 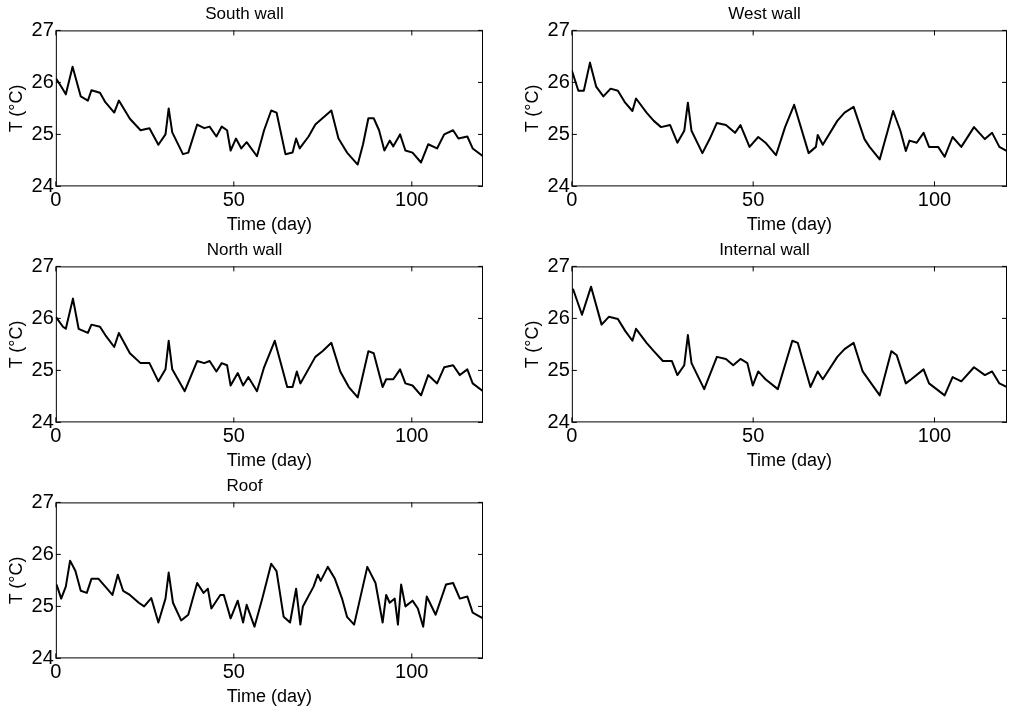 I want to click on chart-title: Internal wall, so click(x=764, y=249).